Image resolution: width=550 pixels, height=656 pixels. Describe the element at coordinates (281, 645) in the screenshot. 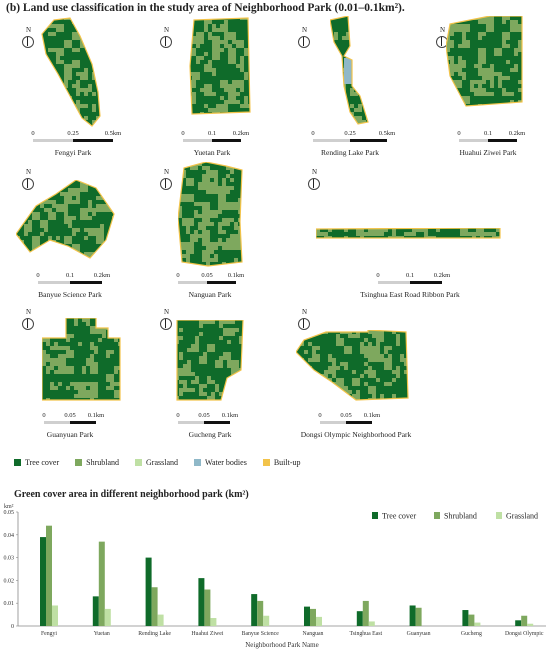

I see `x-axis-label: Neighborhood Park Name` at that location.